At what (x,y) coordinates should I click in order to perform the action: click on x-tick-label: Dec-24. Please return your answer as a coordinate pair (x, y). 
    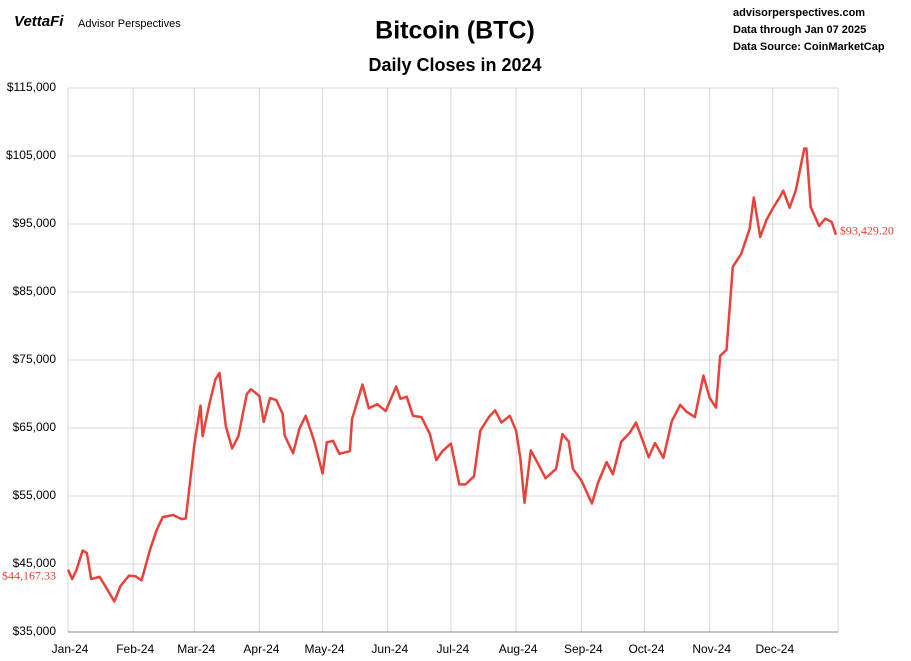
    Looking at the image, I should click on (774, 649).